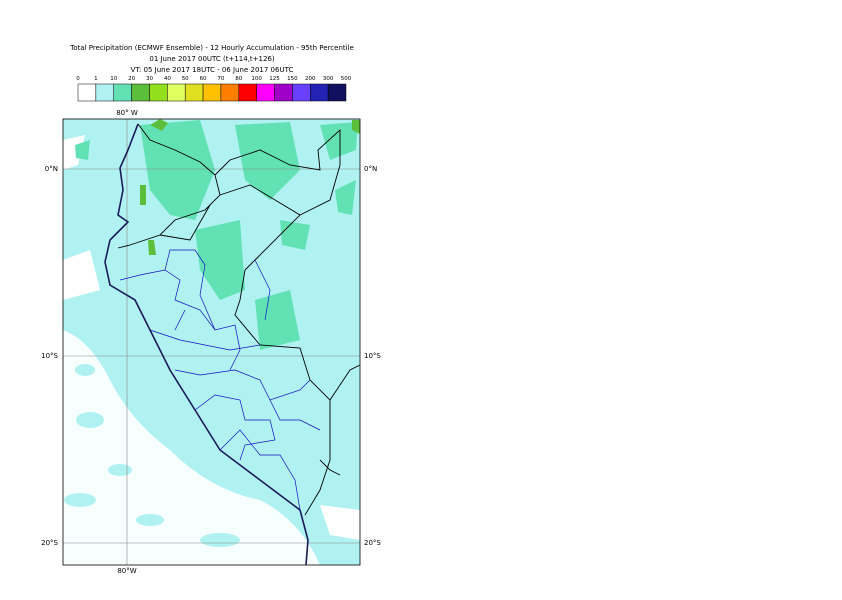 This screenshot has width=842, height=600. What do you see at coordinates (346, 79) in the screenshot?
I see `legend-label: 500` at bounding box center [346, 79].